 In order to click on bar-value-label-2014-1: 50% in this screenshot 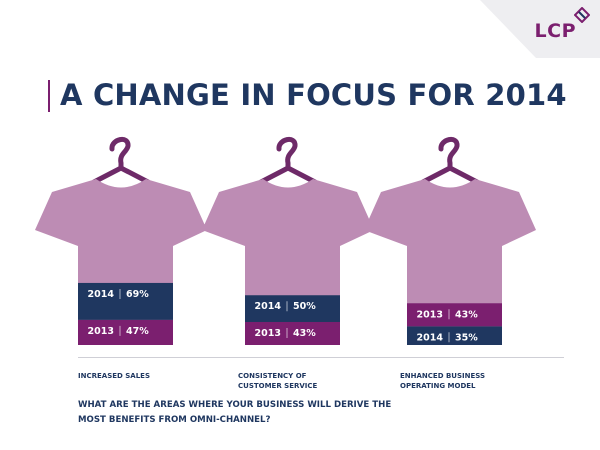, I will do `click(304, 306)`.